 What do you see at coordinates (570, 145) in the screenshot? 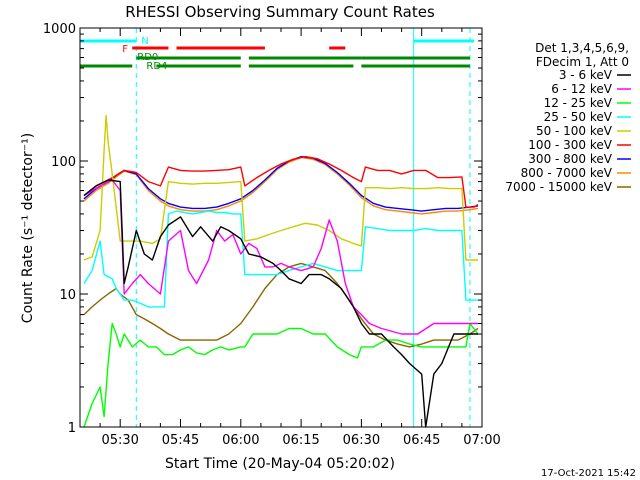
I see `legend-entry-label-5: 100 - 300 keV` at bounding box center [570, 145].